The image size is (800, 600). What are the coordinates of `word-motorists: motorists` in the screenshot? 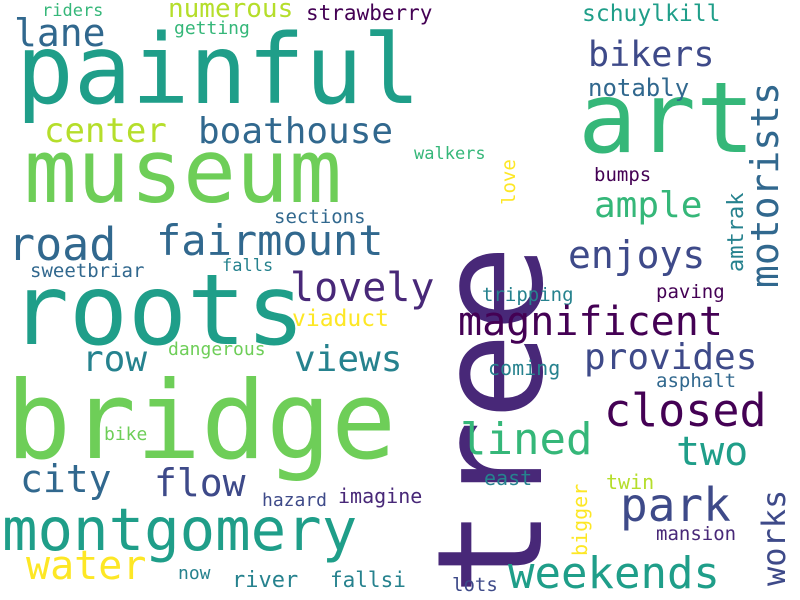 It's located at (765, 185).